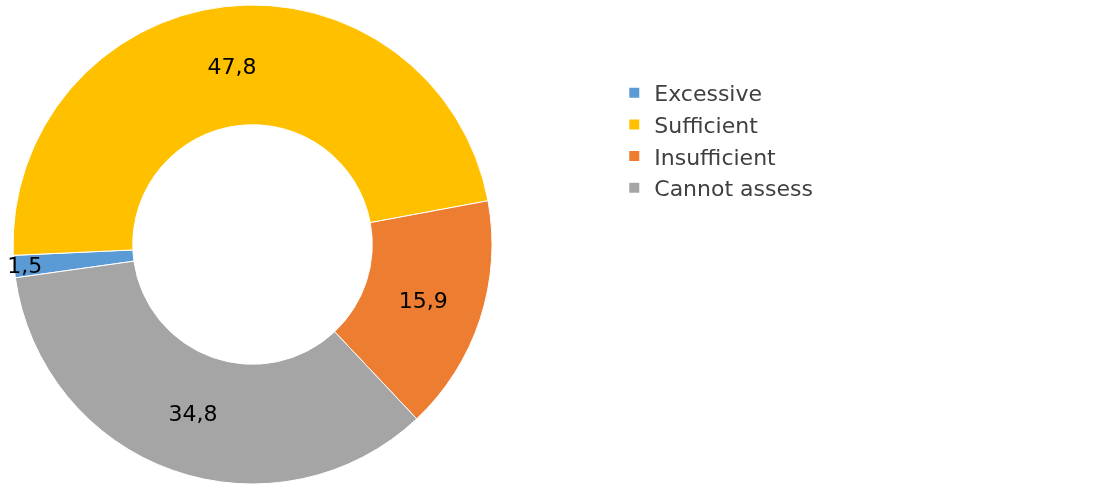 This screenshot has height=489, width=1098. What do you see at coordinates (423, 300) in the screenshot?
I see `data-label: 15,9` at bounding box center [423, 300].